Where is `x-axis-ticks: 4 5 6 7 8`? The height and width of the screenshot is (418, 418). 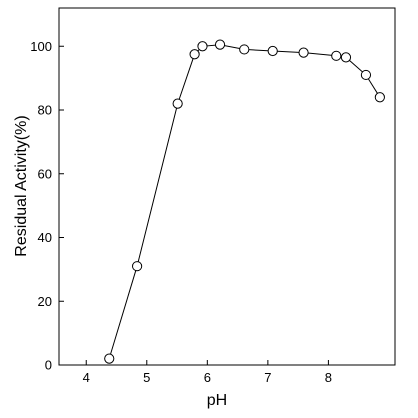
x-axis-ticks: 4 5 6 7 8 is located at coordinates (207, 372).